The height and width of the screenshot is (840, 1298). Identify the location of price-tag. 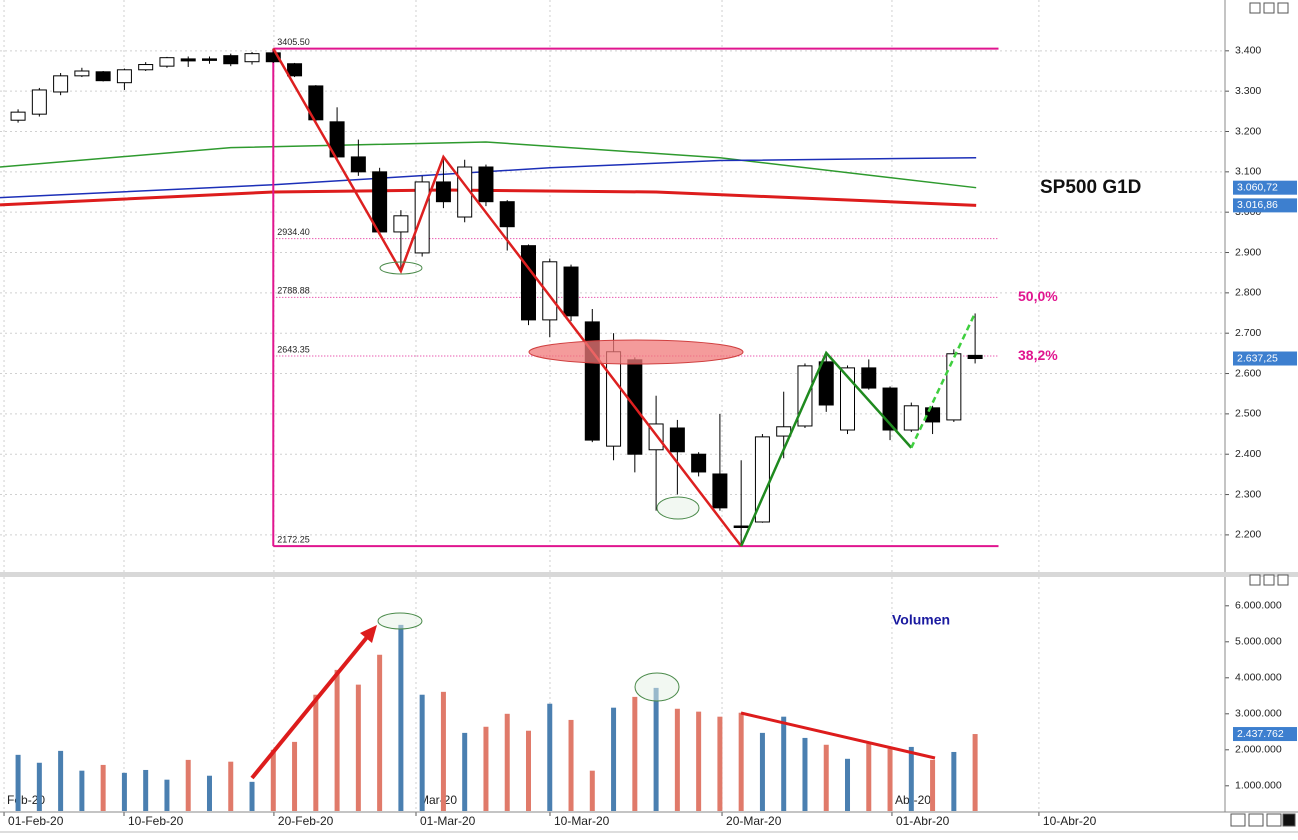
(1265, 358).